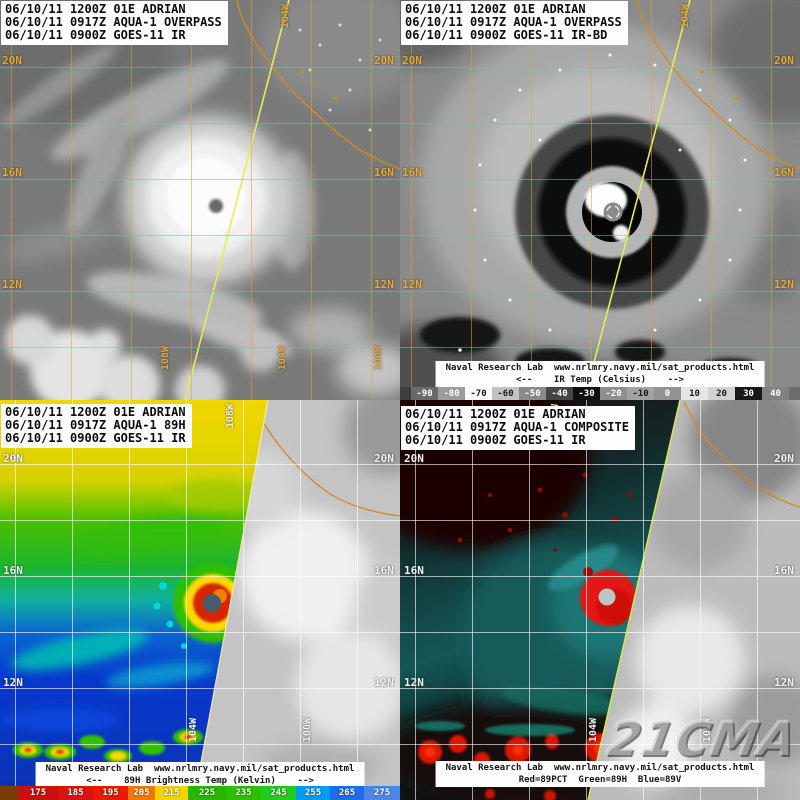 Image resolution: width=800 pixels, height=800 pixels. Describe the element at coordinates (478, 393) in the screenshot. I see `colorbar-segment: -70` at that location.